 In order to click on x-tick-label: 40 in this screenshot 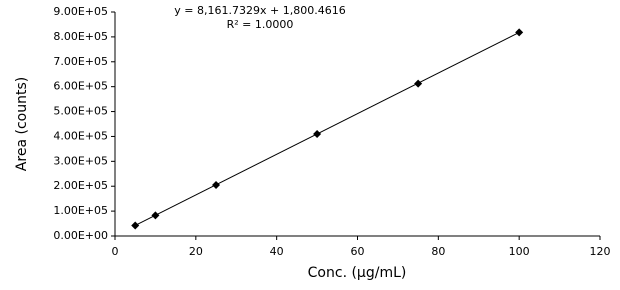, I will do `click(277, 251)`.